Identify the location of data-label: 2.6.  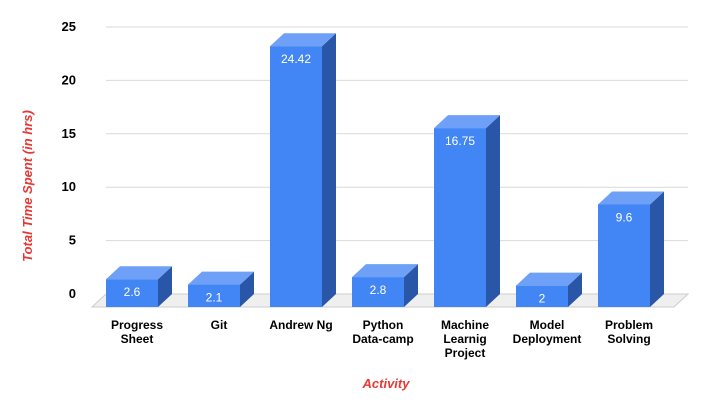
(132, 292).